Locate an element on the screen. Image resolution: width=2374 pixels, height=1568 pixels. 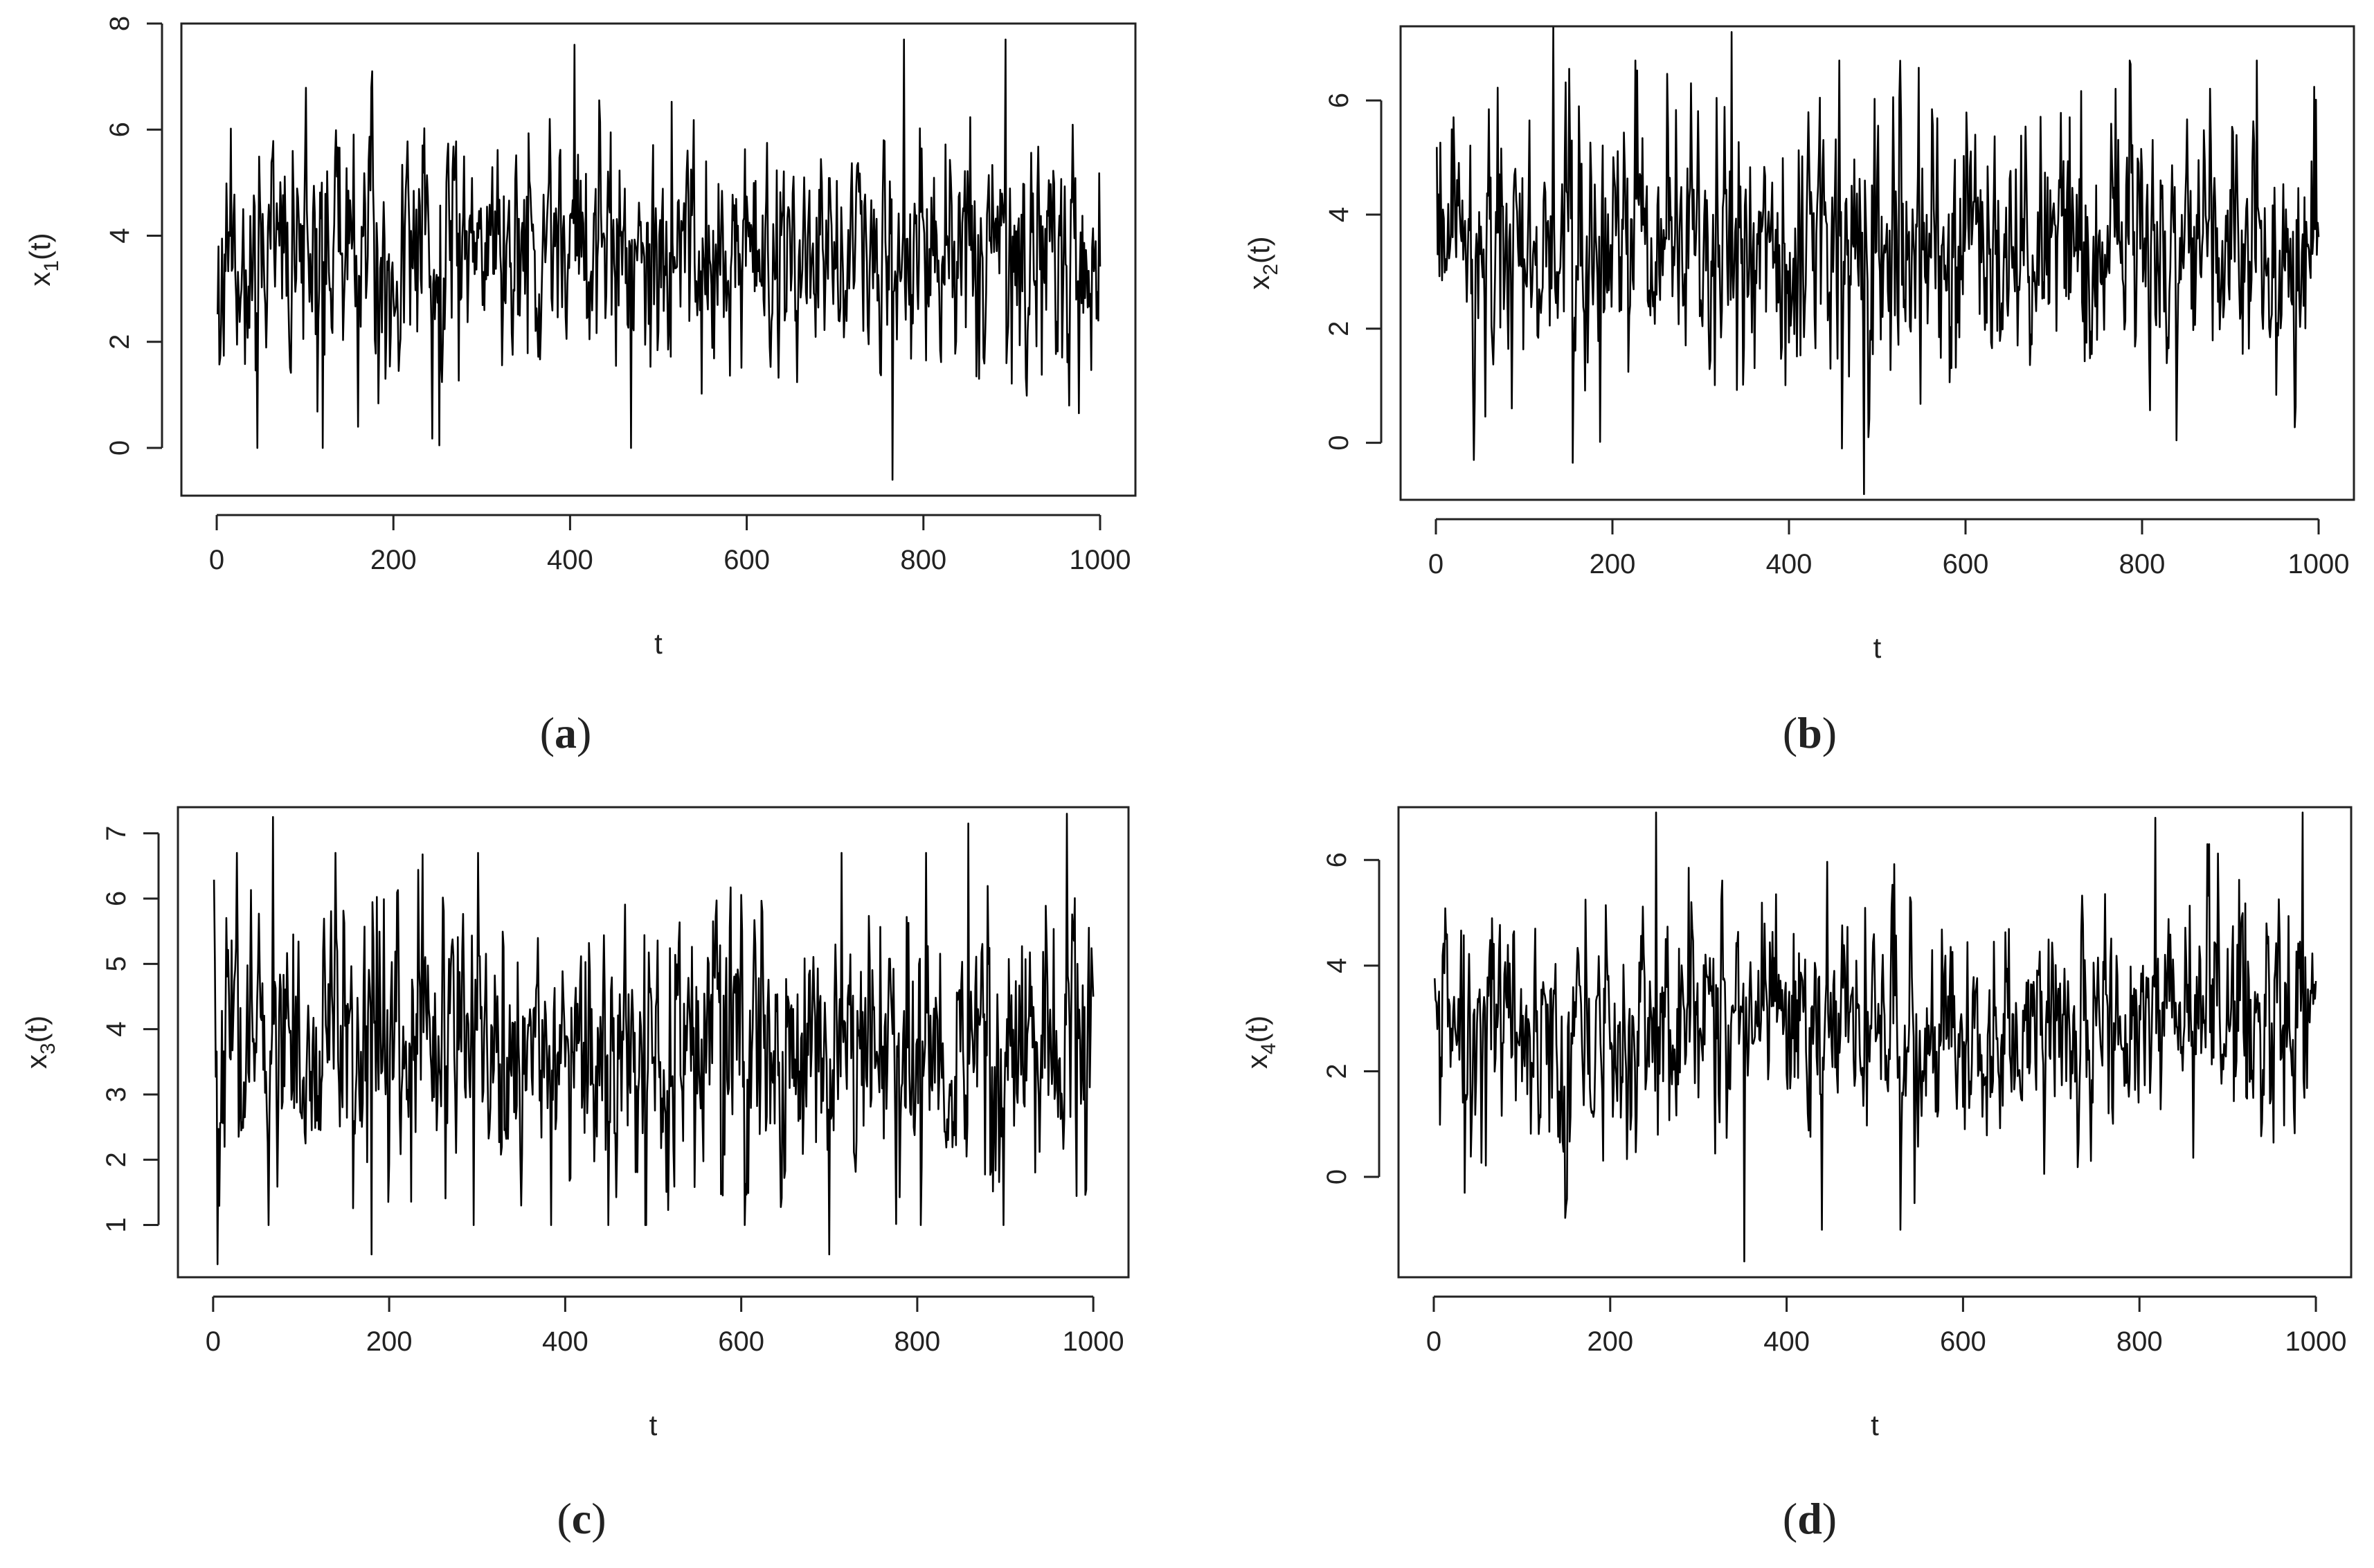
y-axis-title-sub: 2 is located at coordinates (1271, 270).